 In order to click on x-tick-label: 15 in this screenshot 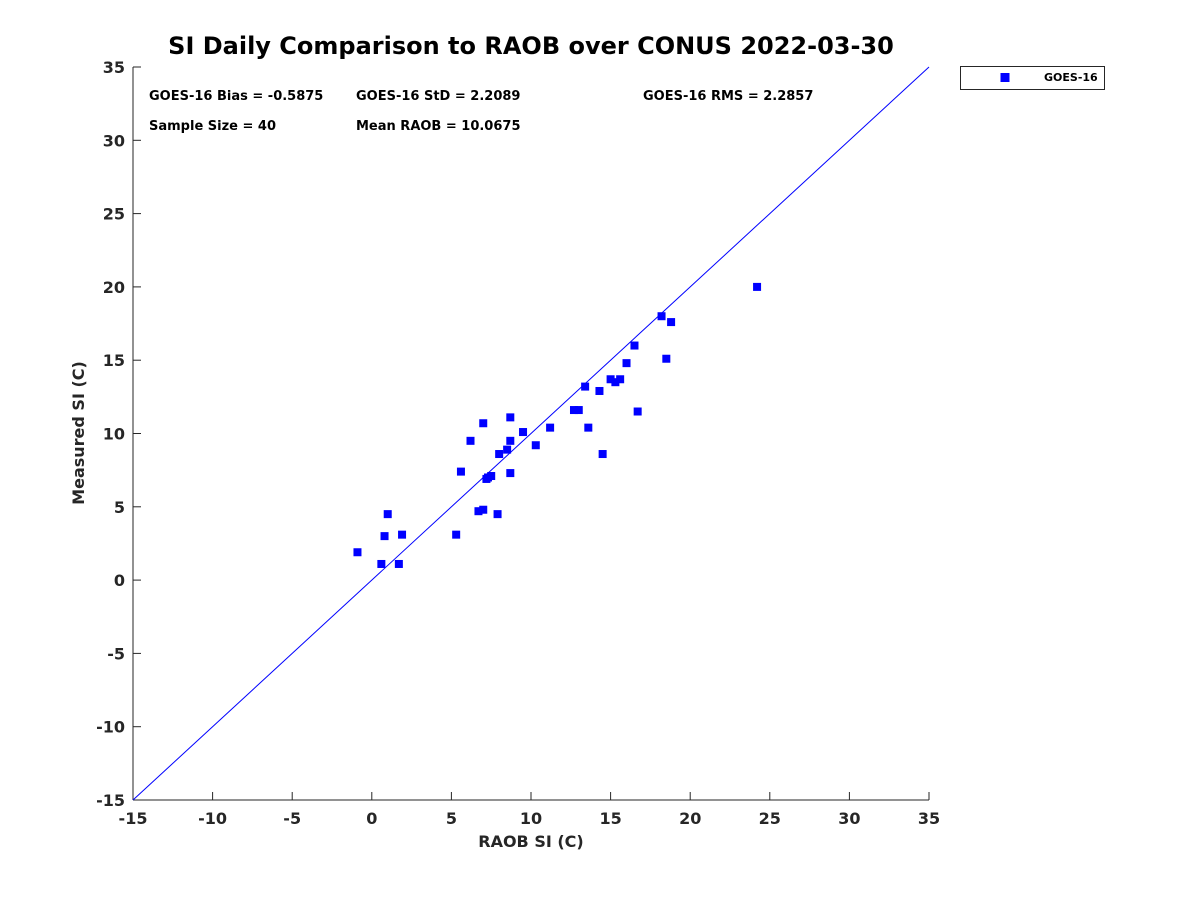, I will do `click(610, 818)`.